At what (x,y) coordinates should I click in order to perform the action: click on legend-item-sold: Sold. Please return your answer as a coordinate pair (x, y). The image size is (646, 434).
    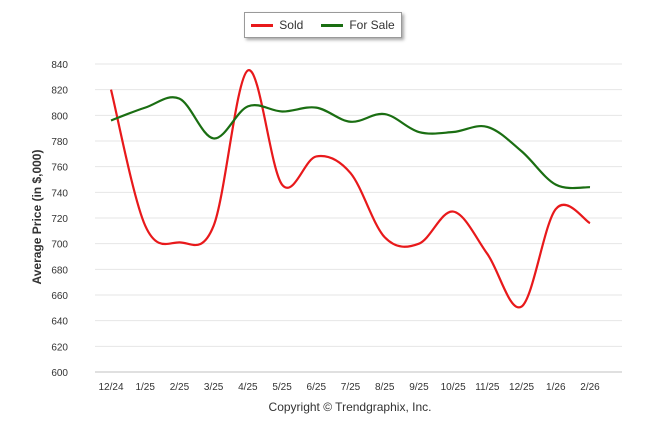
    Looking at the image, I should click on (277, 25).